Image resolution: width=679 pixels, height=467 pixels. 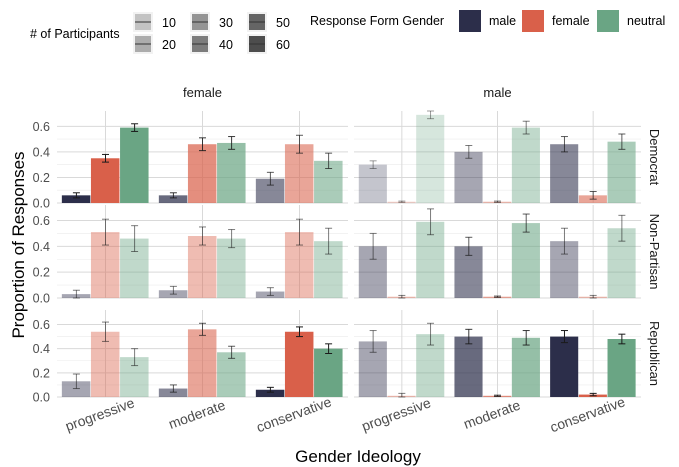 I want to click on x-axis-title: Gender Ideology, so click(x=358, y=456).